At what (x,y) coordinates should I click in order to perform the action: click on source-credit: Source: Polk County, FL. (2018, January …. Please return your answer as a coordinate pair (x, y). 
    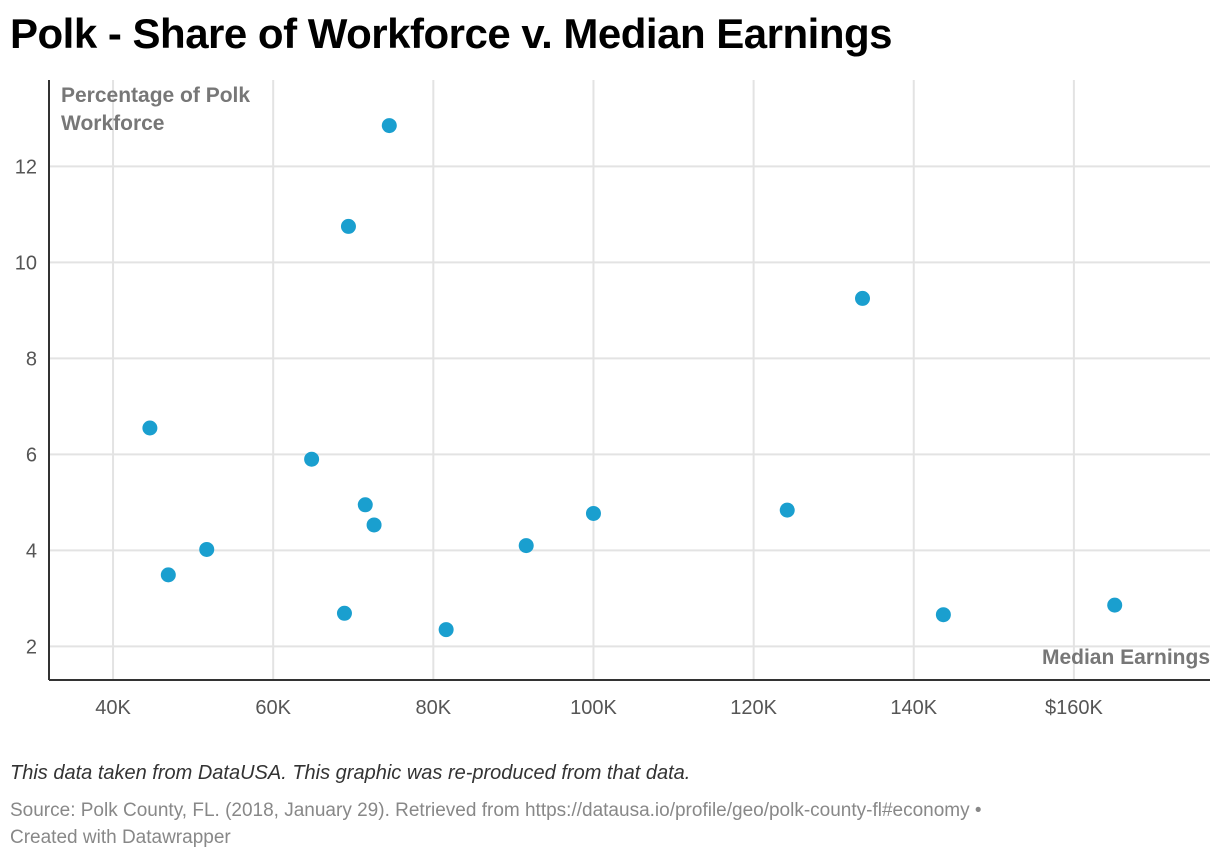
    Looking at the image, I should click on (600, 824).